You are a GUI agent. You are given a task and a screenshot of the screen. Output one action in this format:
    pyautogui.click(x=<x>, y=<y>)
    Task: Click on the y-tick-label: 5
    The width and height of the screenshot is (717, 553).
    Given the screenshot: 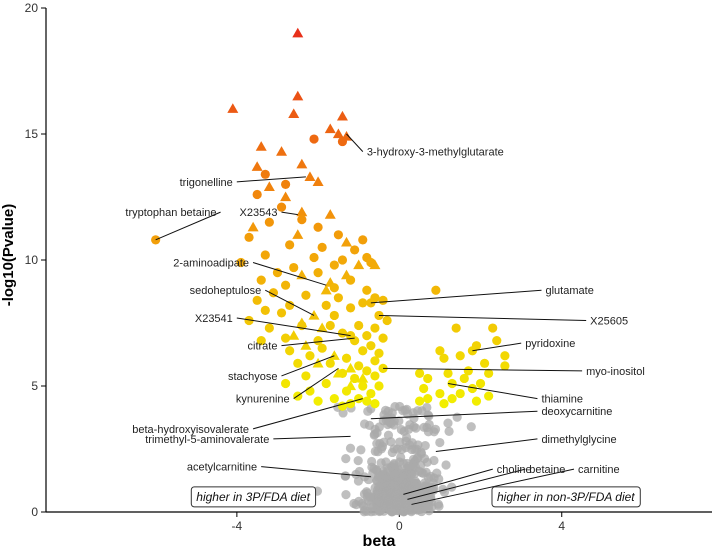 What is the action you would take?
    pyautogui.click(x=34, y=386)
    